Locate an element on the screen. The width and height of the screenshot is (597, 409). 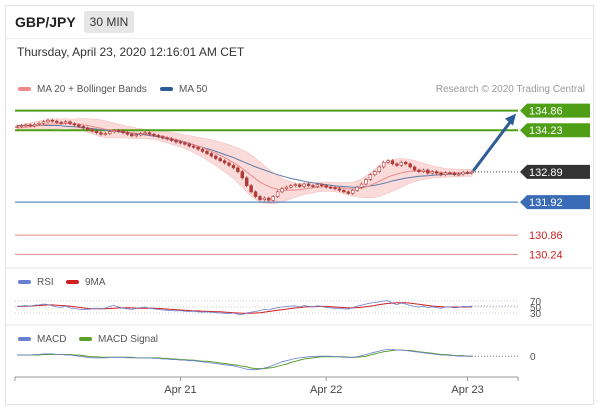
level-tag-131.92 is located at coordinates (555, 202).